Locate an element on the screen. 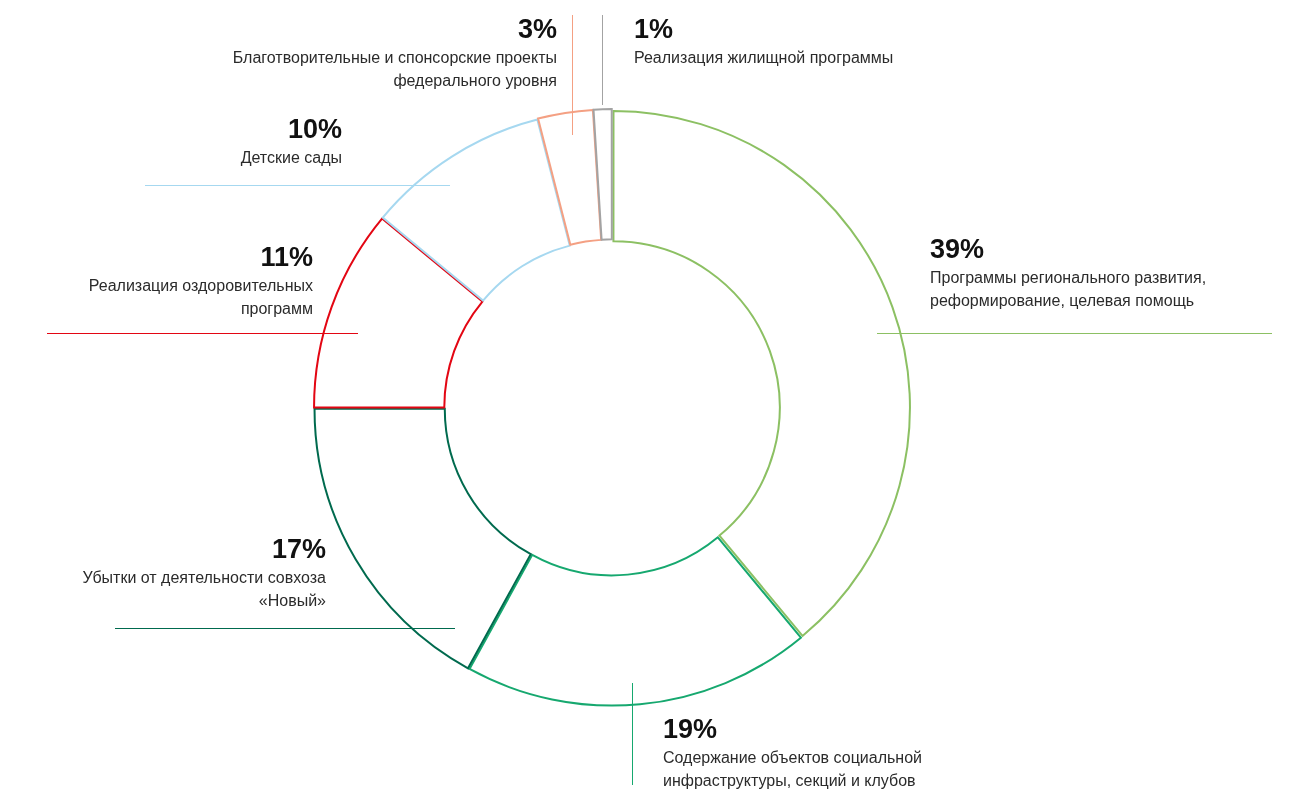 The width and height of the screenshot is (1306, 792). data-label: 1% is located at coordinates (654, 29).